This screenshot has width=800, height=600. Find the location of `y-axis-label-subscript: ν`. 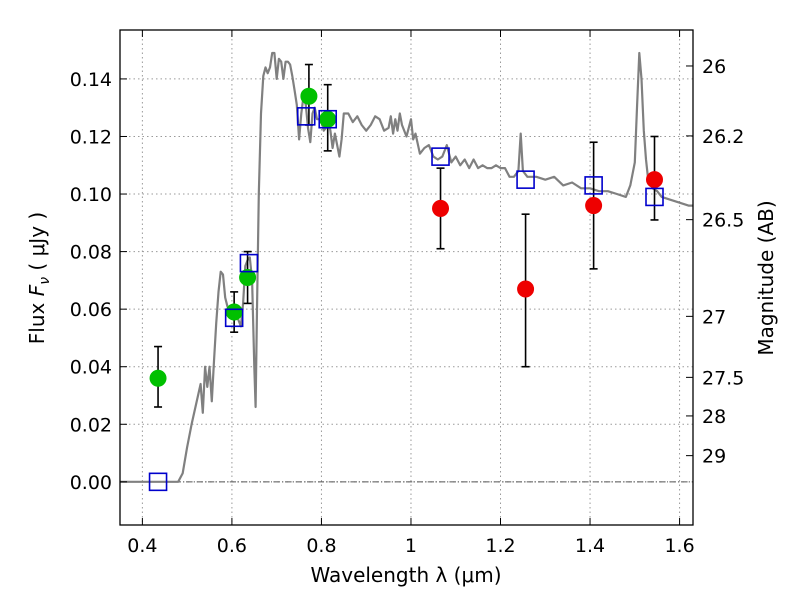

y-axis-label-subscript: ν is located at coordinates (45, 281).